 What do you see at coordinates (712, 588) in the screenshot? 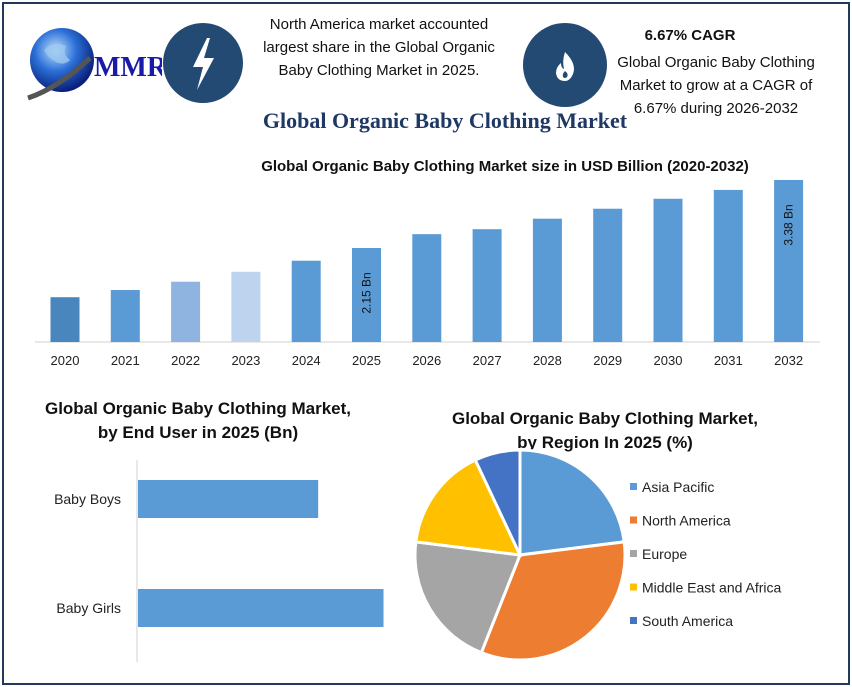
I see `legend-middle-east-and-africa: Middle East and Africa` at bounding box center [712, 588].